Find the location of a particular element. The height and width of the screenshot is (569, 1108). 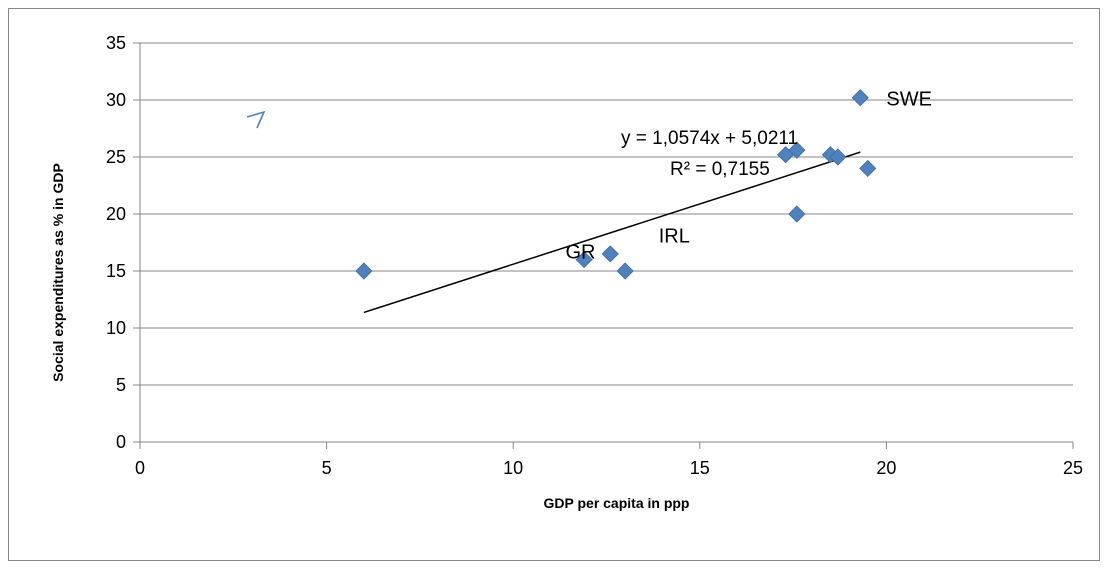

x-tick-label: 20 is located at coordinates (886, 468).